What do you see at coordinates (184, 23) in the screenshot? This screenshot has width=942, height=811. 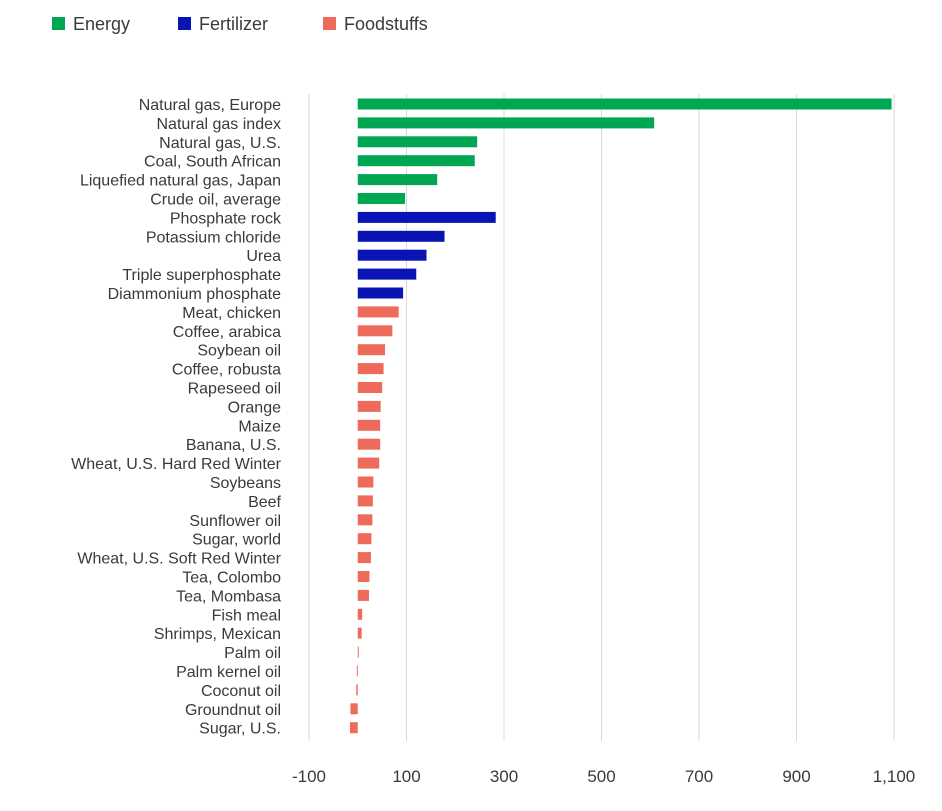 I see `legend-swatch-fertilizer` at bounding box center [184, 23].